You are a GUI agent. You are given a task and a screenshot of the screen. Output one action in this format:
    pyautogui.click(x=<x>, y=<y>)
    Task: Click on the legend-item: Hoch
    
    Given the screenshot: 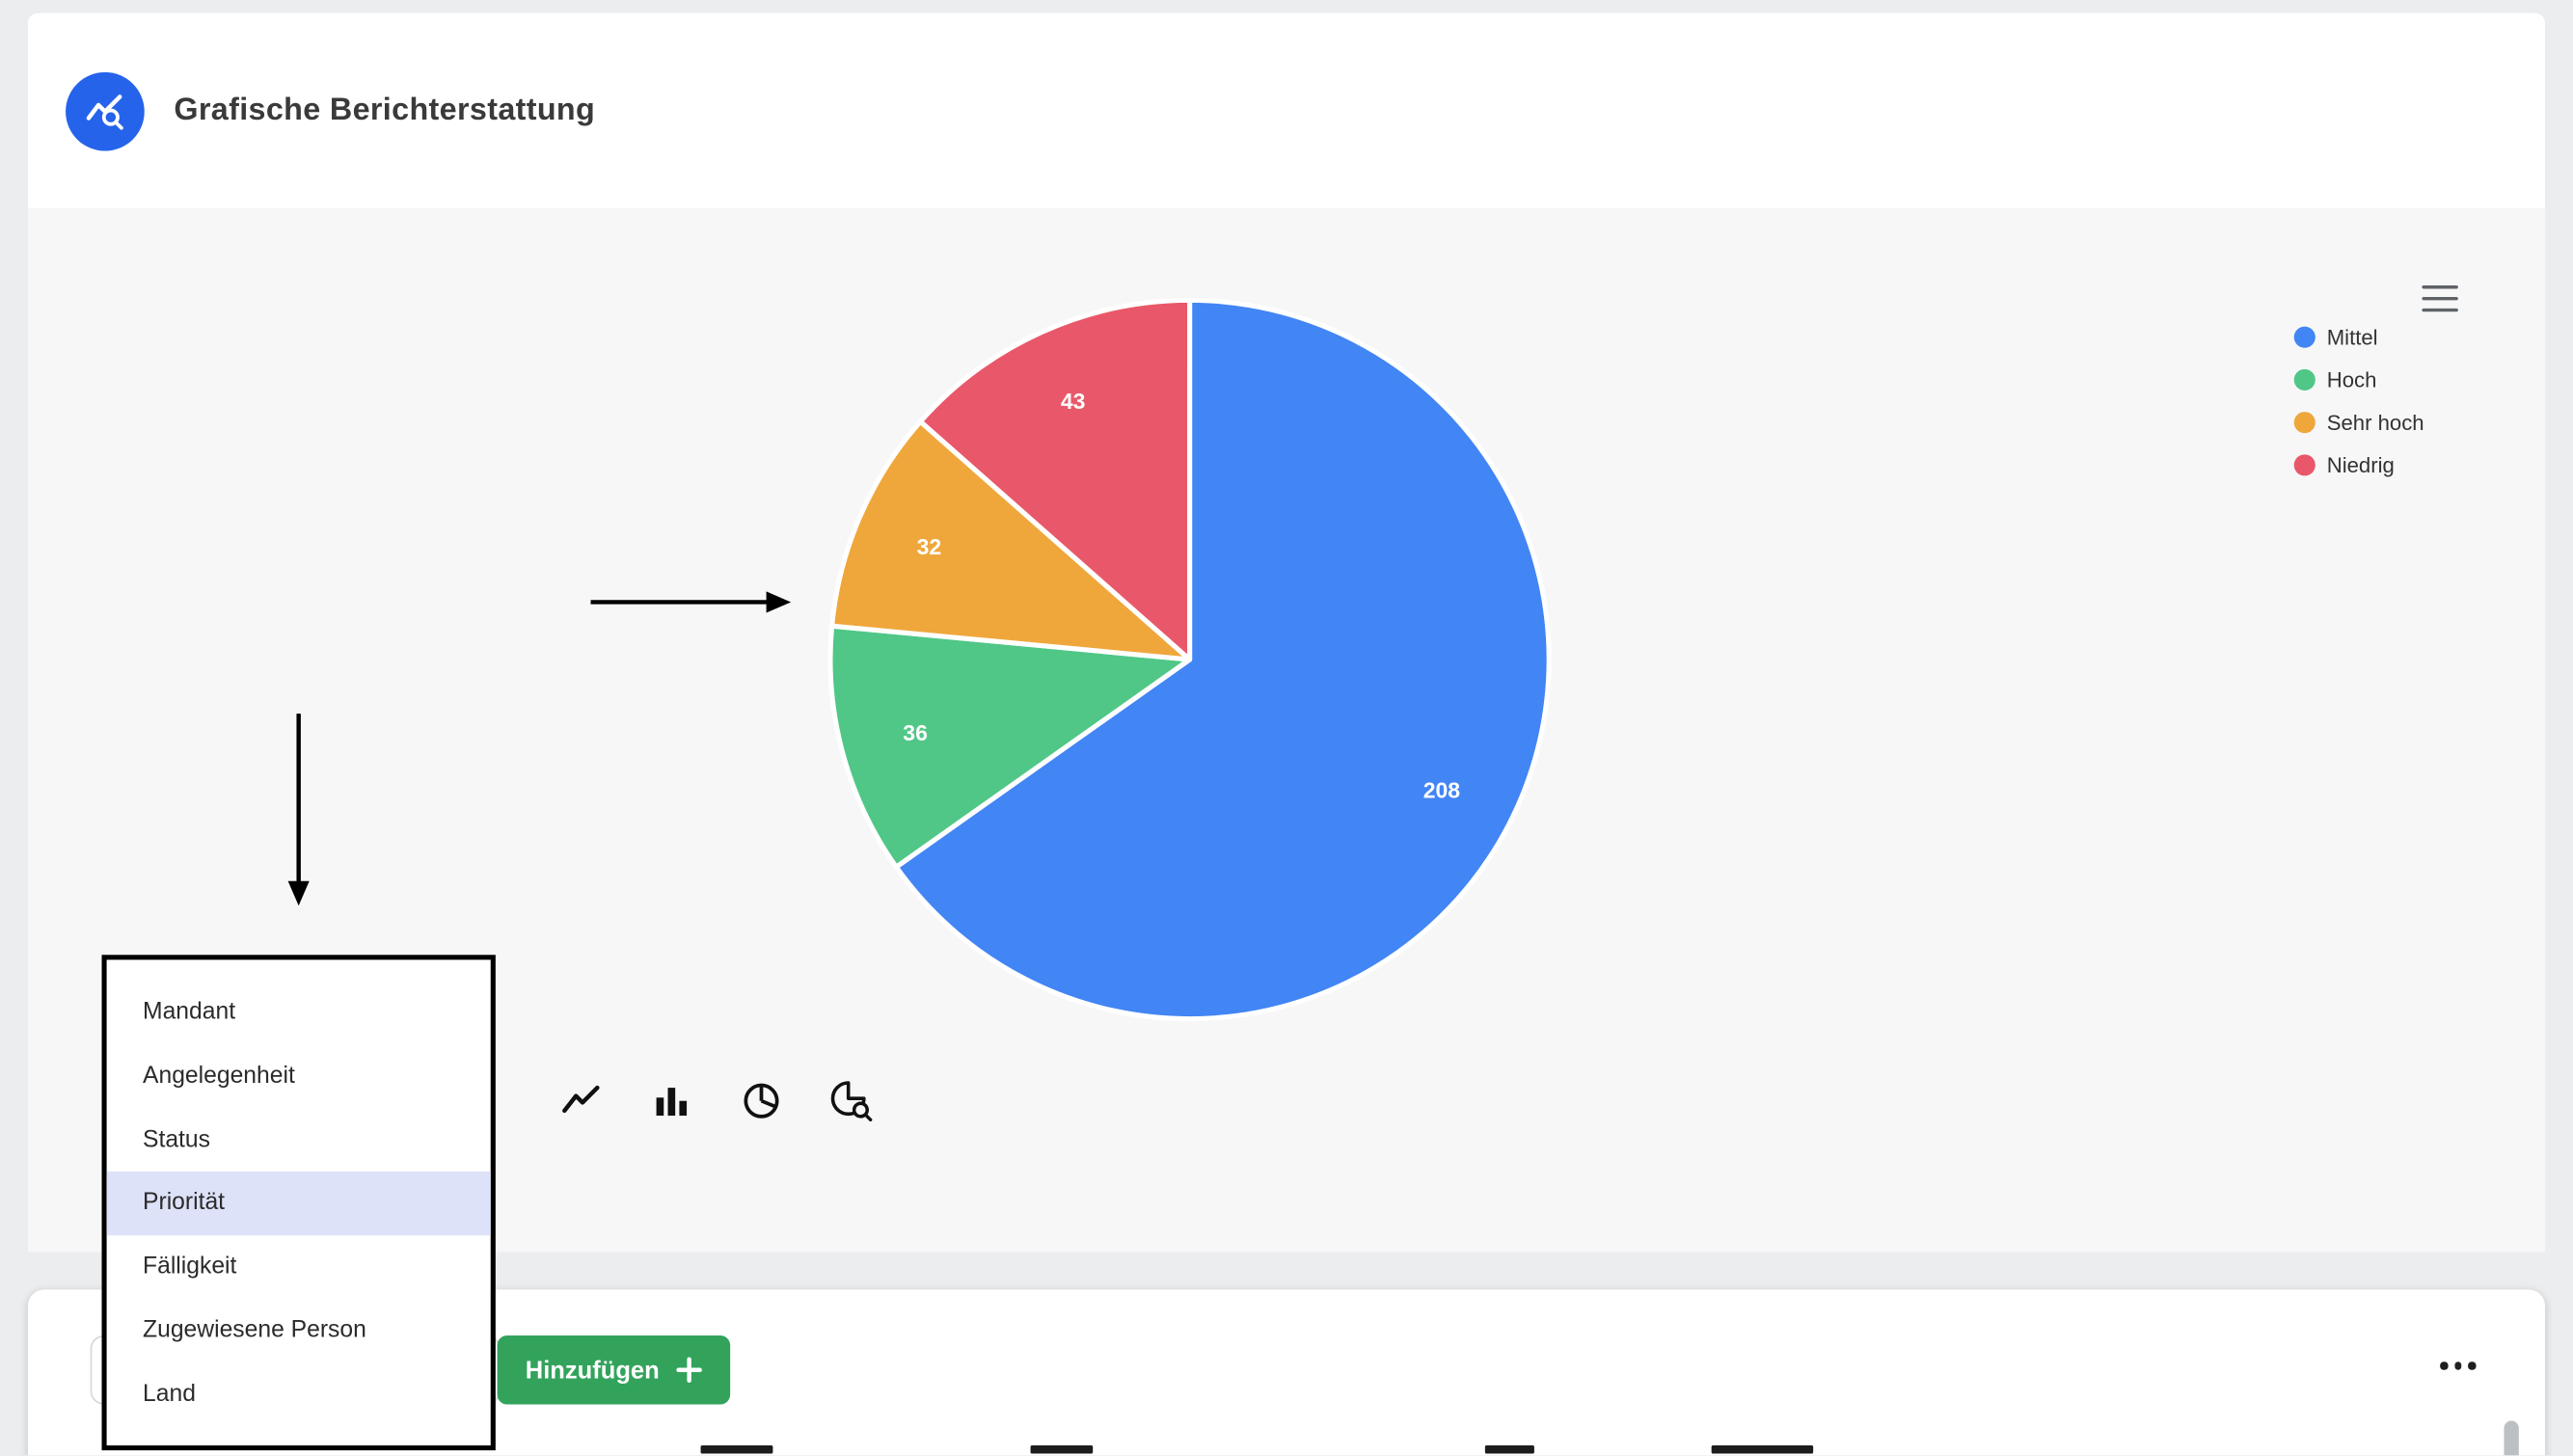 What is the action you would take?
    pyautogui.click(x=2358, y=379)
    